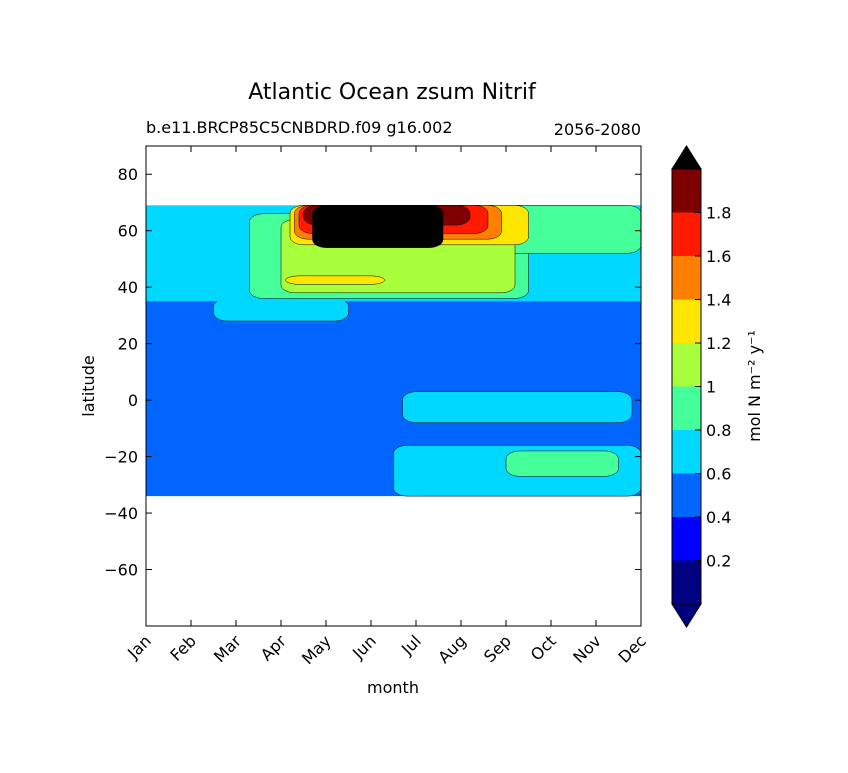  What do you see at coordinates (597, 129) in the screenshot?
I see `chart-subtitle-right: 2056-2080` at bounding box center [597, 129].